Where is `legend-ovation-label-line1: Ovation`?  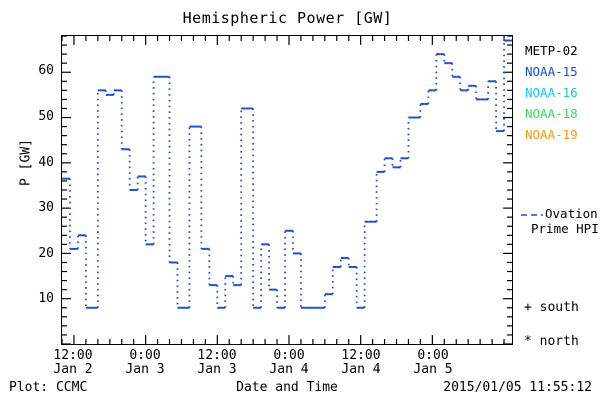 legend-ovation-label-line1: Ovation is located at coordinates (571, 213).